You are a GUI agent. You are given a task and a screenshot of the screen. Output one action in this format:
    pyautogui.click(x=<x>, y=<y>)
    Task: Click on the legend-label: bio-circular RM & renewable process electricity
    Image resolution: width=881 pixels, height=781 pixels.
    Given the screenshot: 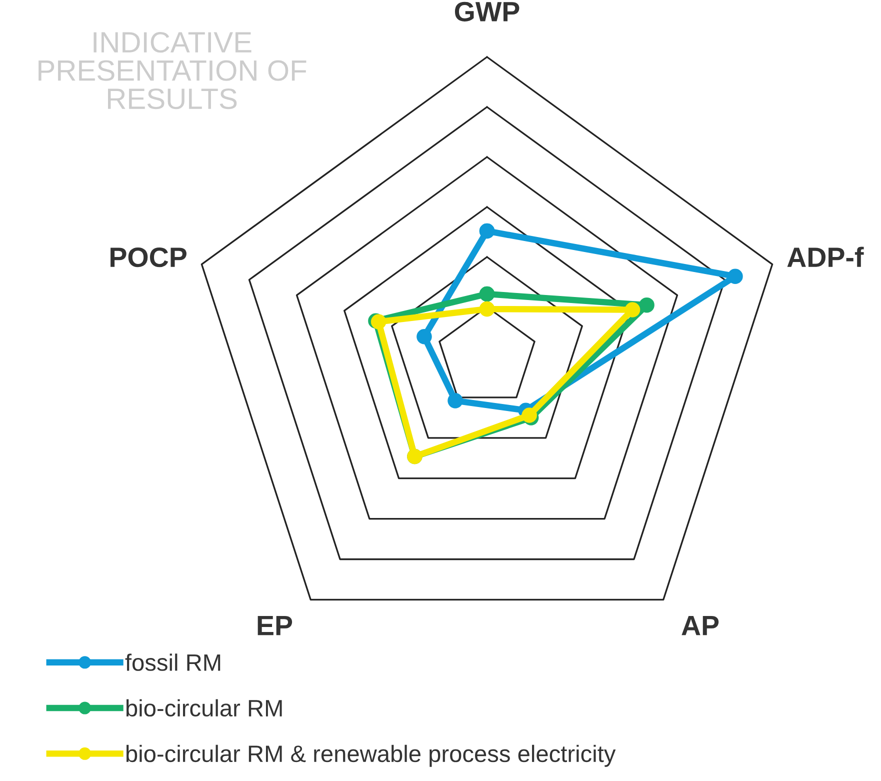 What is the action you would take?
    pyautogui.click(x=371, y=755)
    